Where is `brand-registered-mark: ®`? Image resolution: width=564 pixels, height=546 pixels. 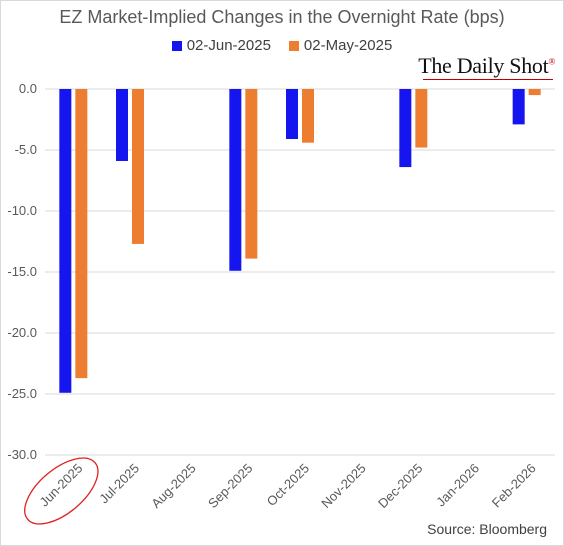
brand-registered-mark: ® is located at coordinates (551, 61).